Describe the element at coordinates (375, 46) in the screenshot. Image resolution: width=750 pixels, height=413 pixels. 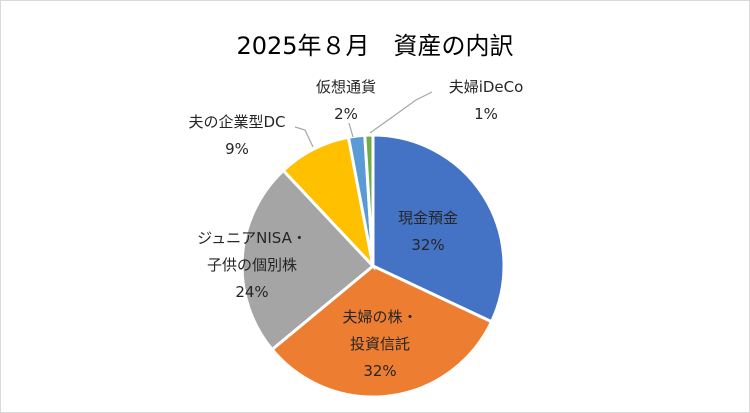
I see `chart-title: 2025年８月 資産の内訳` at that location.